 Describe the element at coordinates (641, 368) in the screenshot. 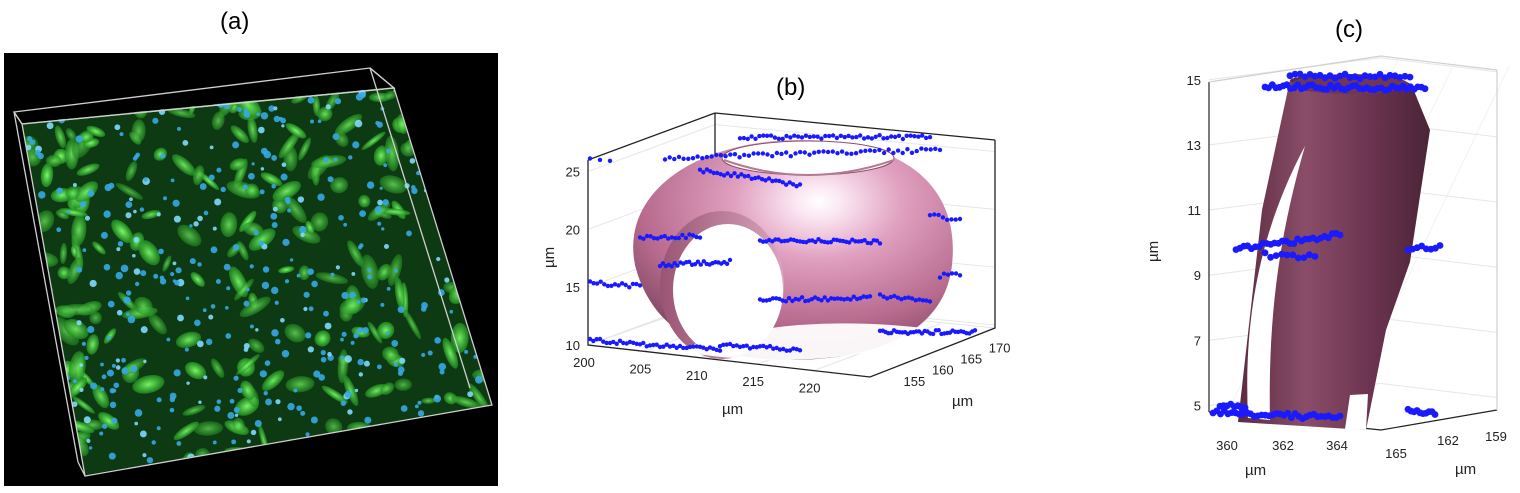

I see `x-tick-label: 205` at that location.